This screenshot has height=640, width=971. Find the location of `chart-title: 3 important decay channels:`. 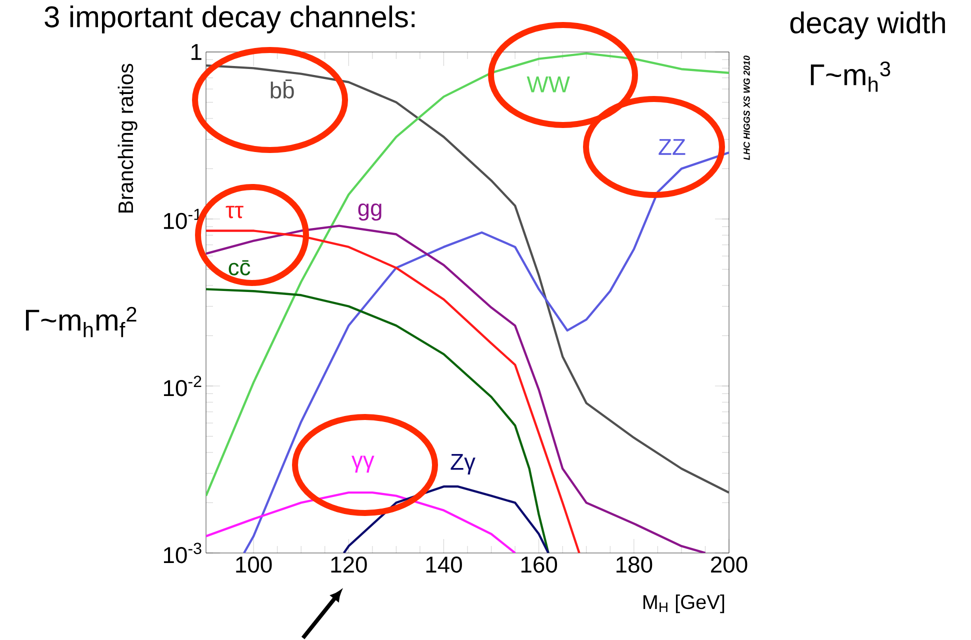

chart-title: 3 important decay channels: is located at coordinates (229, 20).